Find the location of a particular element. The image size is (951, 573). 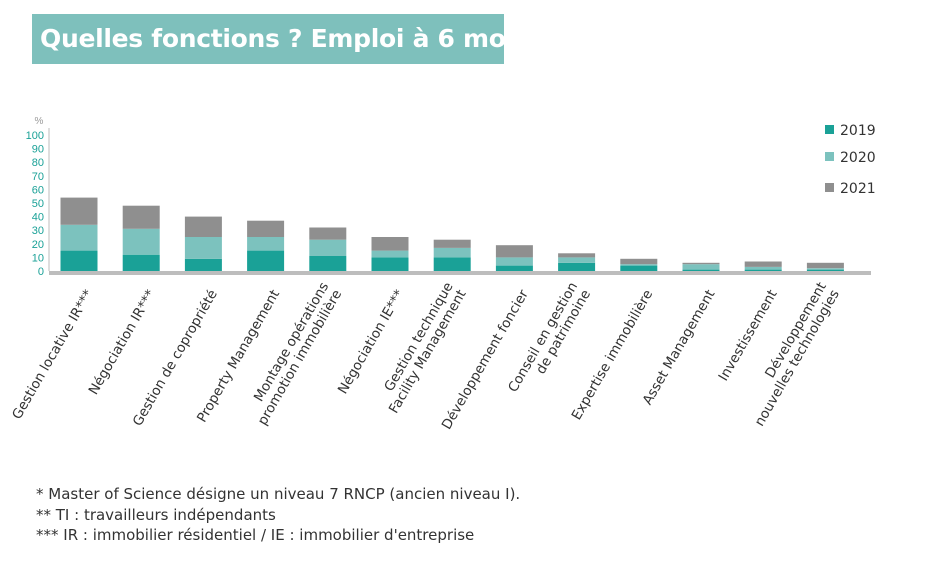

x-category-label: Asset Management is located at coordinates (679, 347).